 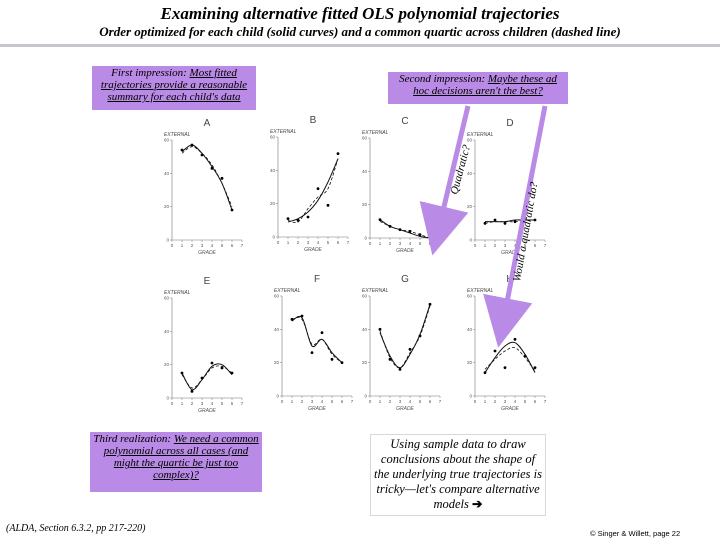 What do you see at coordinates (402, 185) in the screenshot?
I see `panel-c: C EXTERNAL 0 20 40 60 0 1 2 3 4 5 6 7 GRADE` at bounding box center [402, 185].